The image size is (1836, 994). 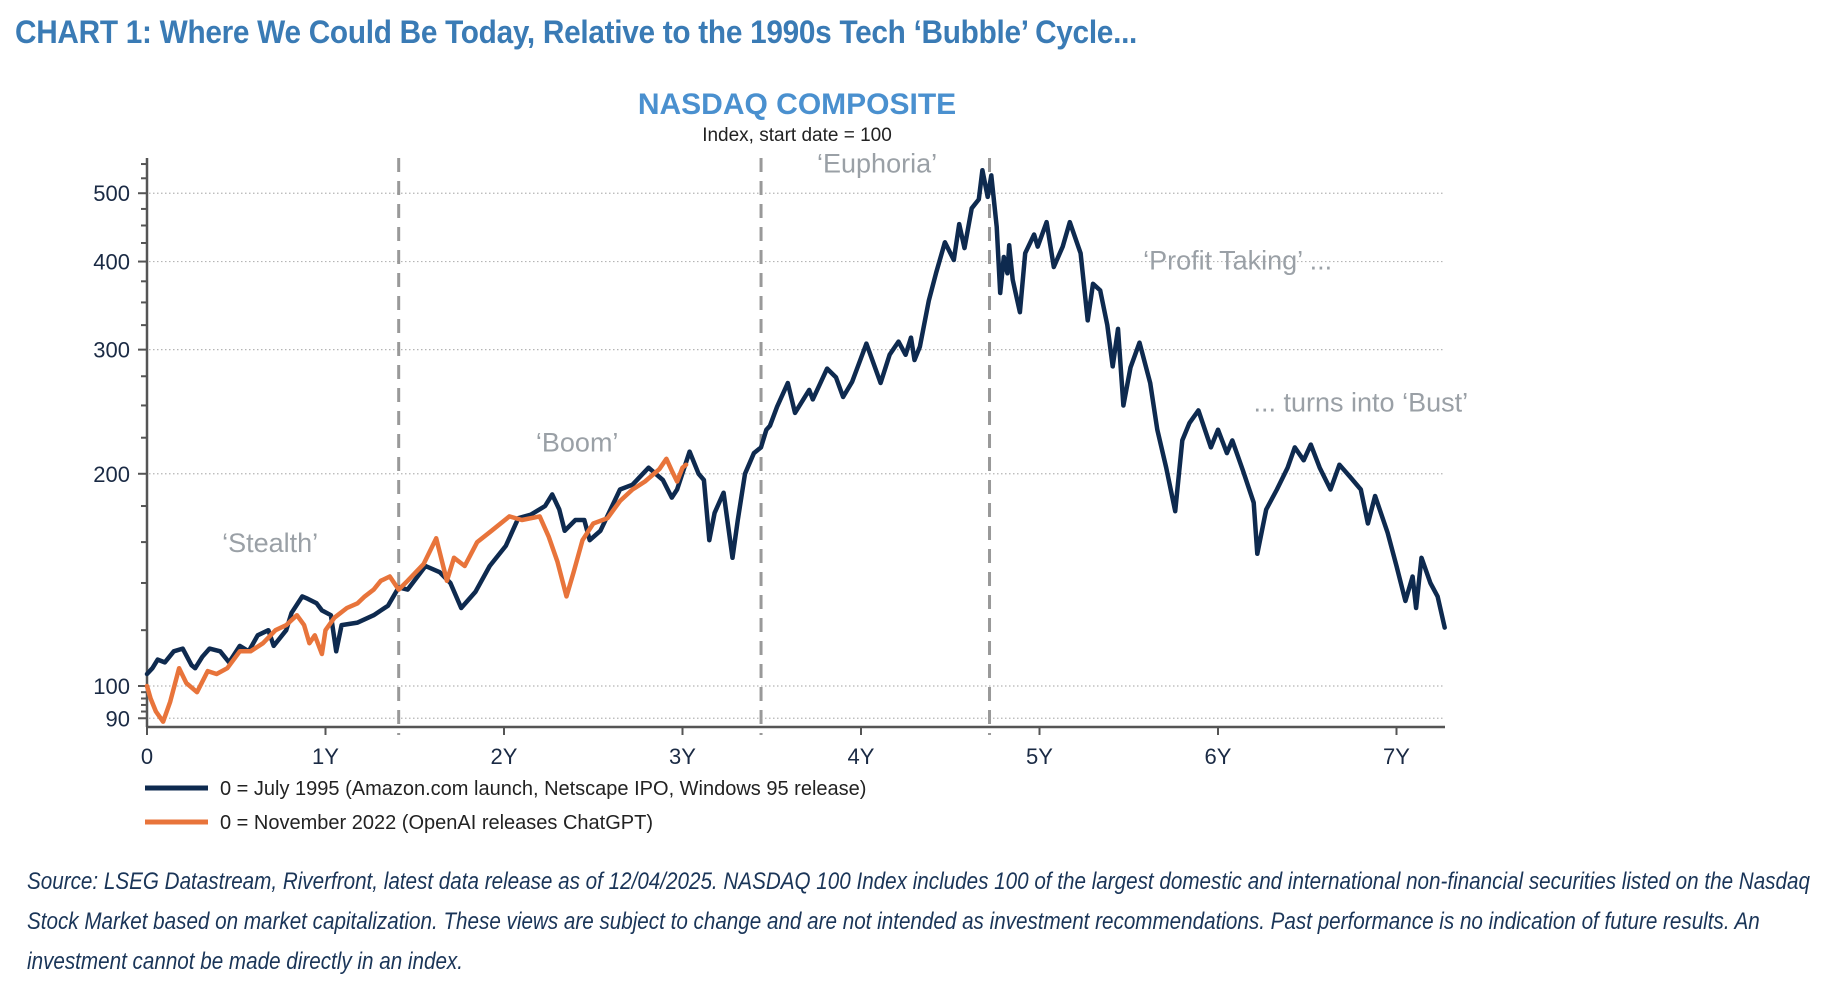 What do you see at coordinates (111, 686) in the screenshot?
I see `y-tick-label: 100` at bounding box center [111, 686].